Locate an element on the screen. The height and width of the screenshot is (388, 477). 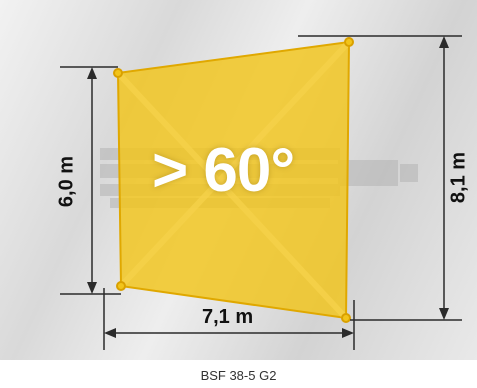
angle-label: > 60° is located at coordinates (223, 170).